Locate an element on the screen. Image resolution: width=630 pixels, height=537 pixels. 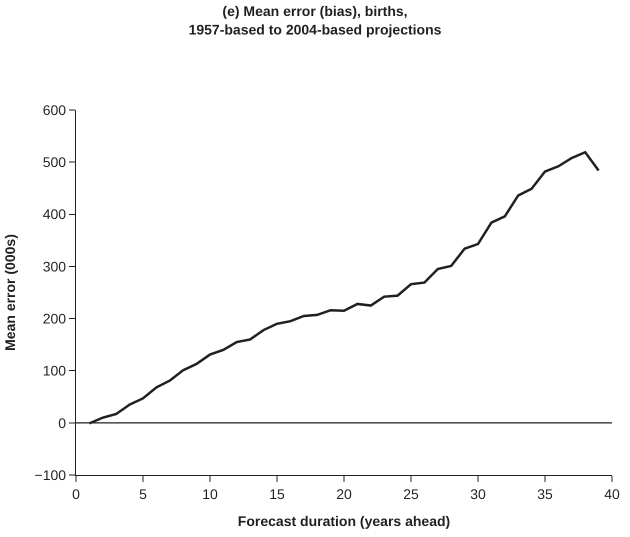
x-tick-label: 40 is located at coordinates (612, 494).